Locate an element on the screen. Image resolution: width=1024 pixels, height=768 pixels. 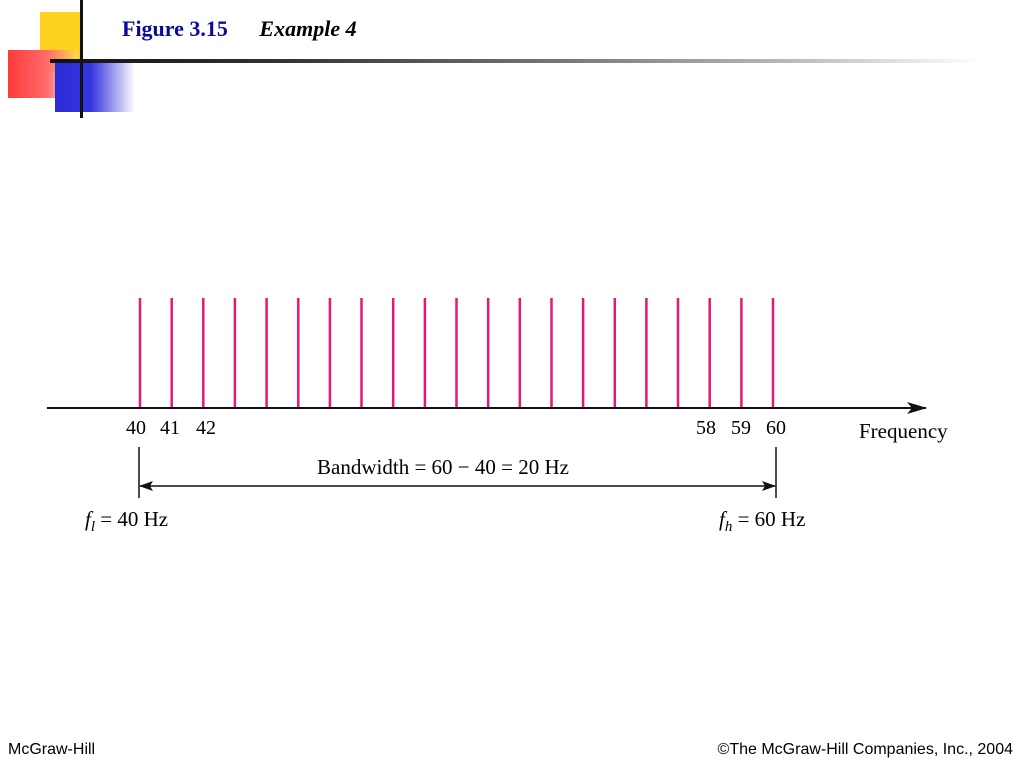
example-label: Example 4 is located at coordinates (308, 28).